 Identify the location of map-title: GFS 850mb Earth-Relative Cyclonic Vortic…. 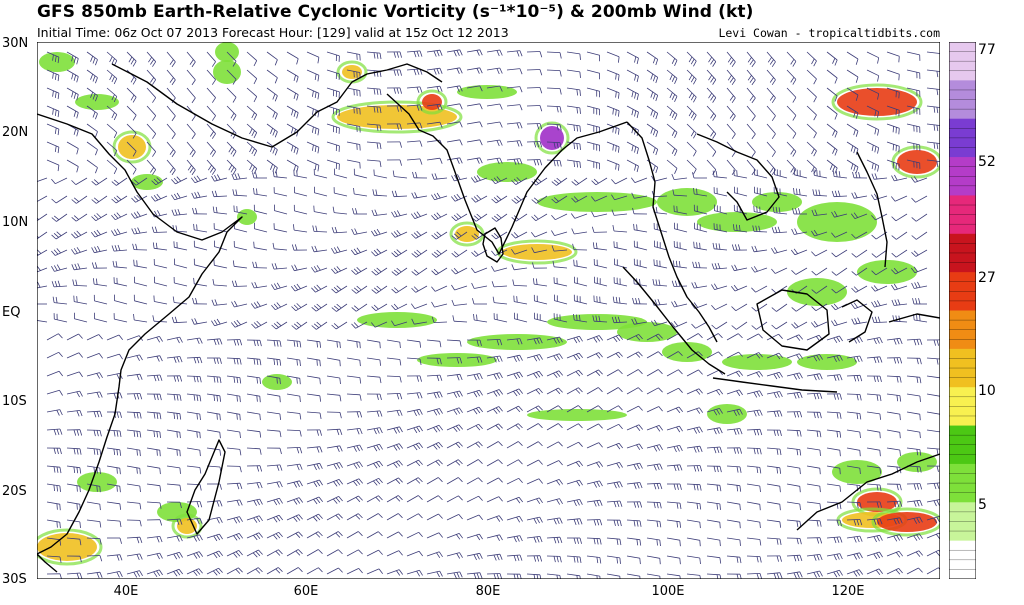
(395, 12).